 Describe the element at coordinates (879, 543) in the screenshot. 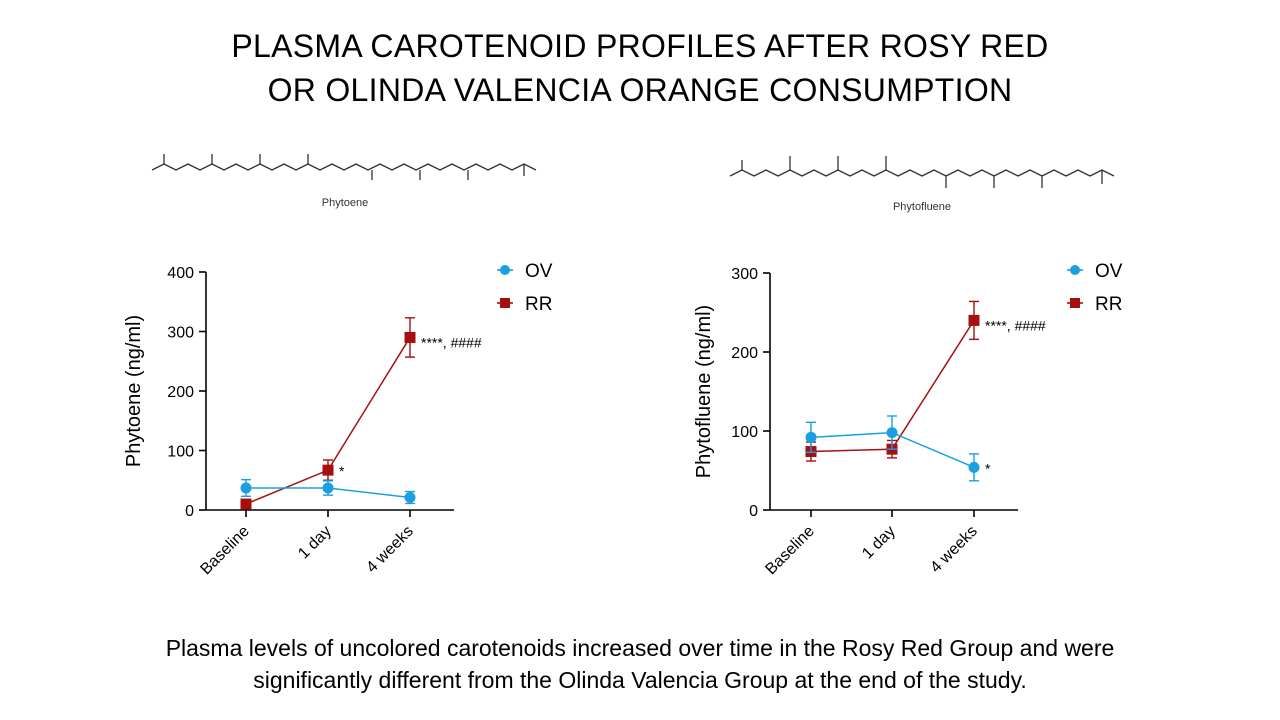

I see `phytofluene-x-tick-label: 1 day` at that location.